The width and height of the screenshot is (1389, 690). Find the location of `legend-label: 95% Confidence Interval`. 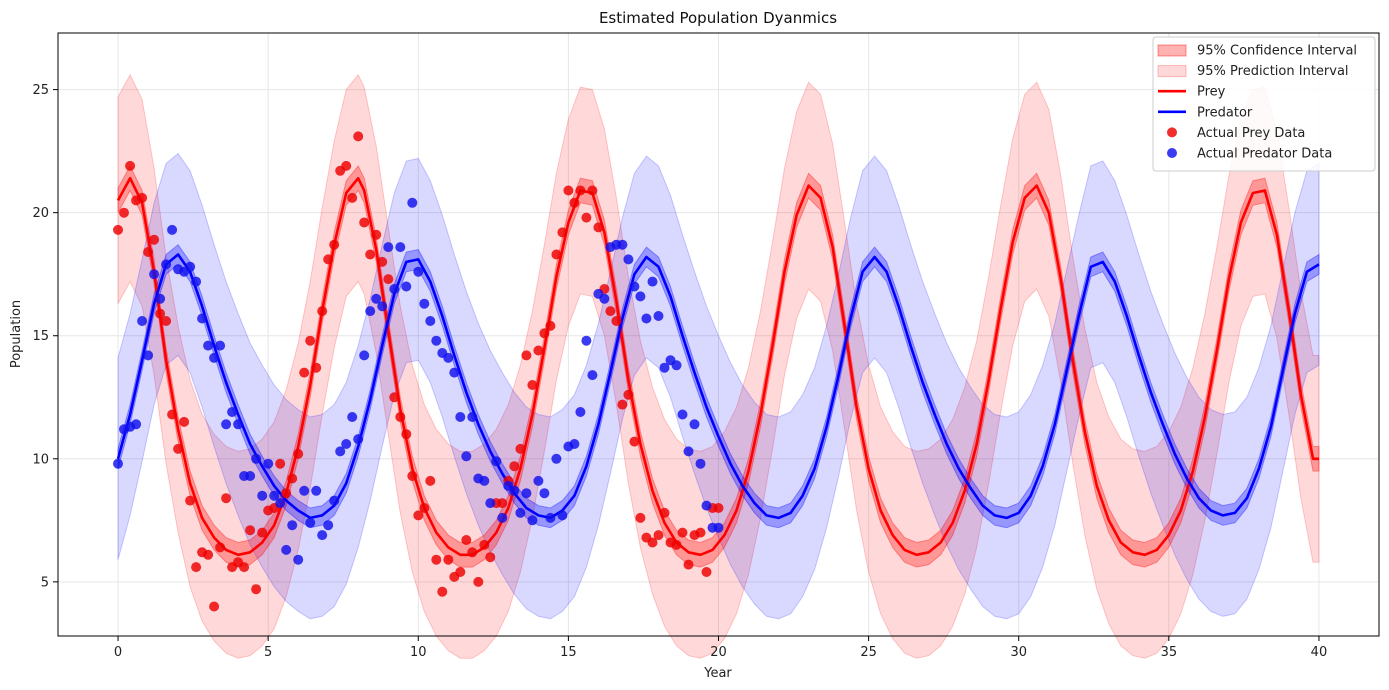

legend-label: 95% Confidence Interval is located at coordinates (1277, 51).